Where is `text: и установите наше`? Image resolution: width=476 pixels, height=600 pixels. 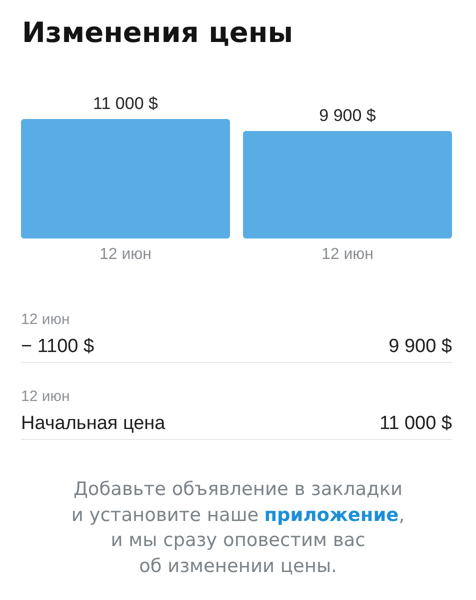 text: и установите наше is located at coordinates (165, 515).